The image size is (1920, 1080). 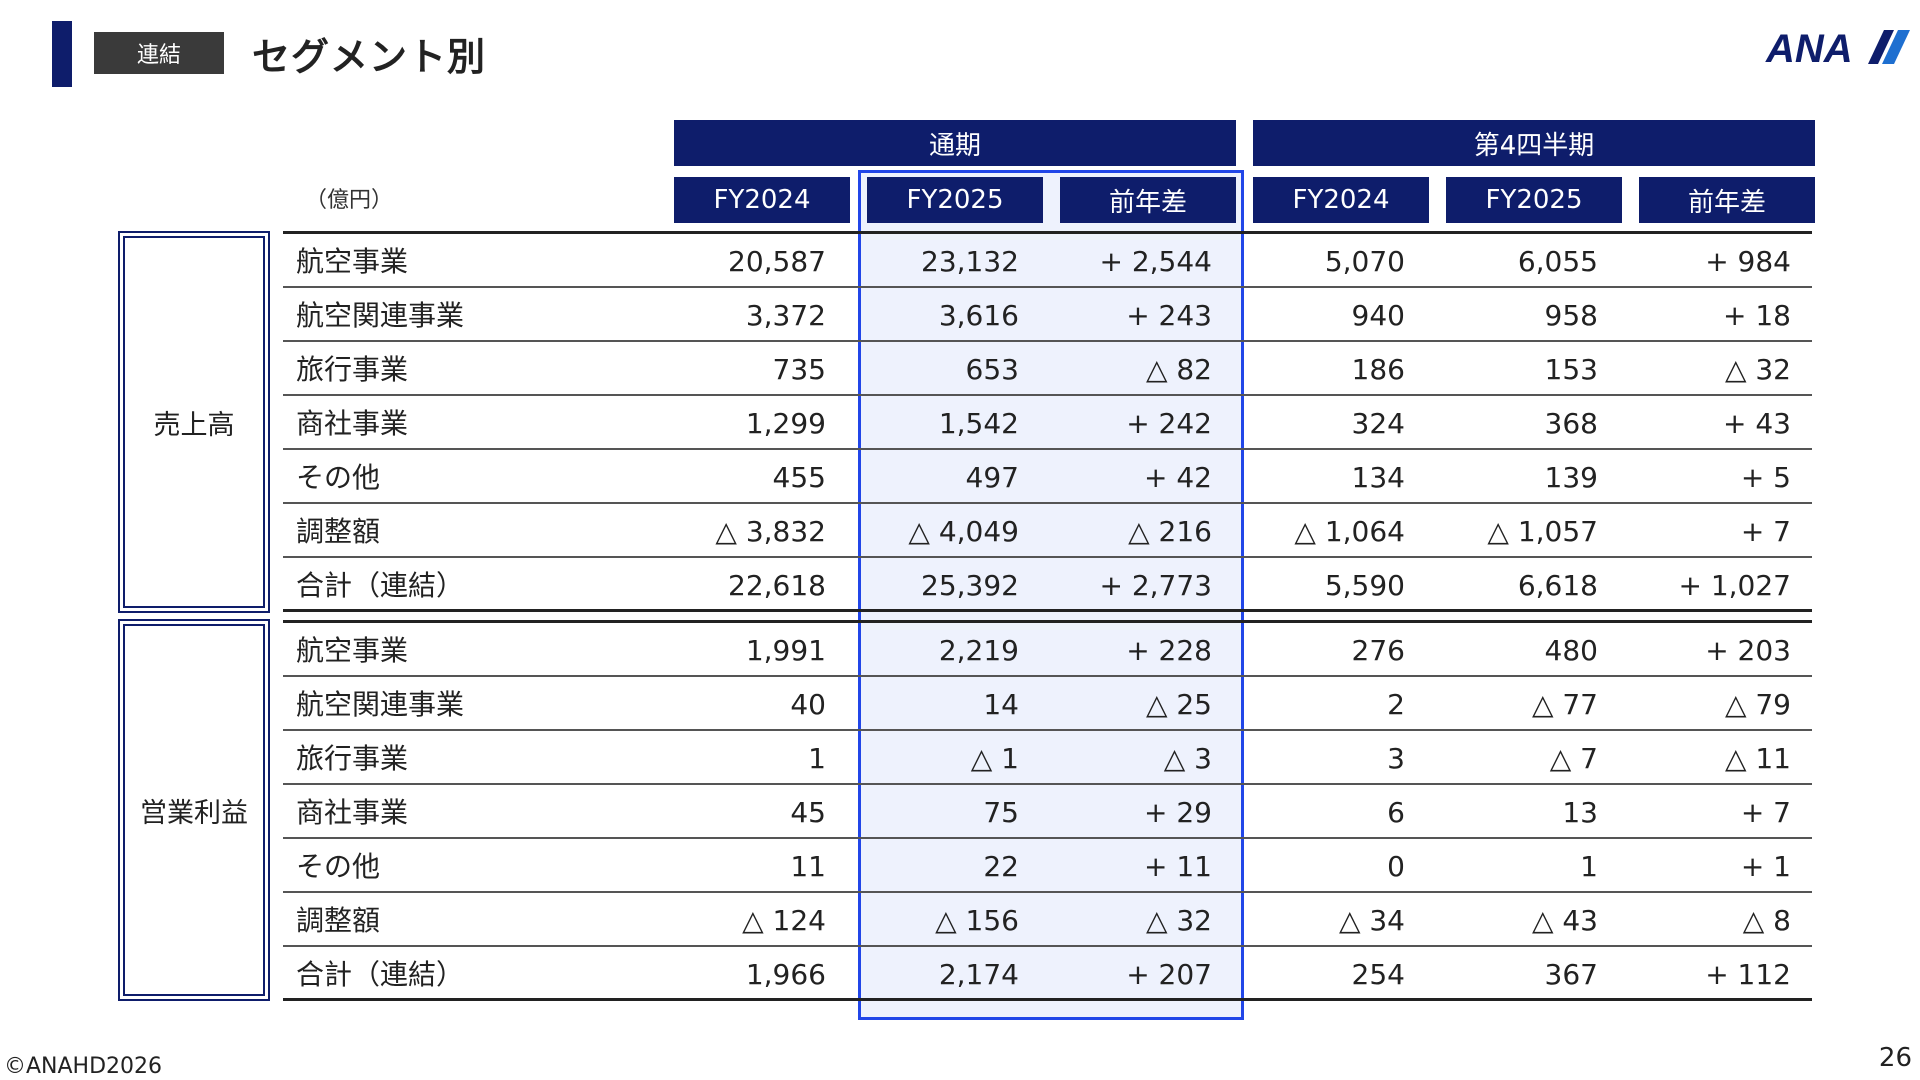 I want to click on table-row: その他 11 22 + 11 0 1 + 1, so click(x=1047, y=865).